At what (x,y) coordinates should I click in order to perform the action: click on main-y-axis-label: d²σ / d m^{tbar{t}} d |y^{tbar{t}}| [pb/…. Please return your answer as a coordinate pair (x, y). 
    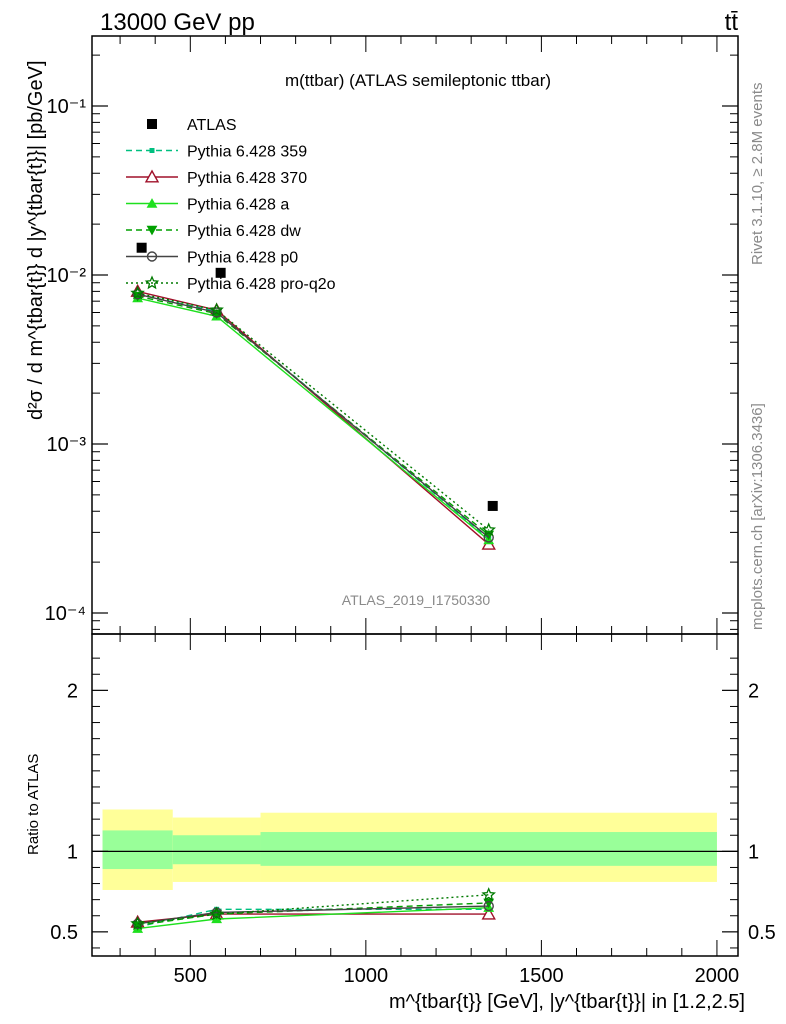
    Looking at the image, I should click on (36, 240).